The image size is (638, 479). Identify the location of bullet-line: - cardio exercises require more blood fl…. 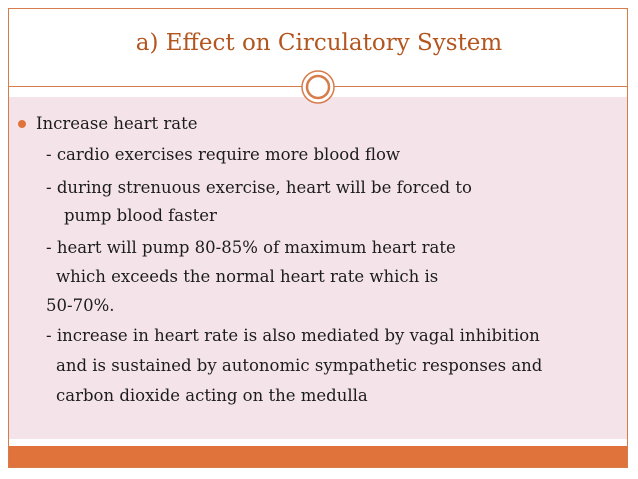
(223, 154).